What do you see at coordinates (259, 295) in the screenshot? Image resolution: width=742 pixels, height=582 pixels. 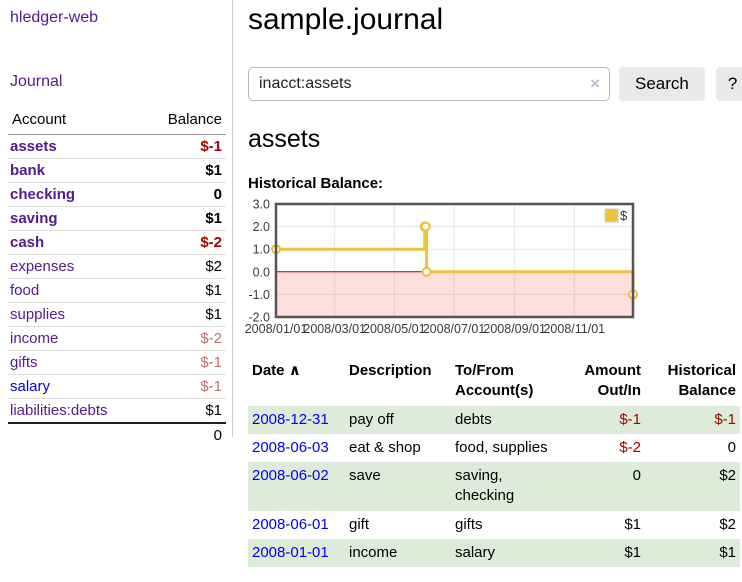 I see `svg-text: -1.0` at bounding box center [259, 295].